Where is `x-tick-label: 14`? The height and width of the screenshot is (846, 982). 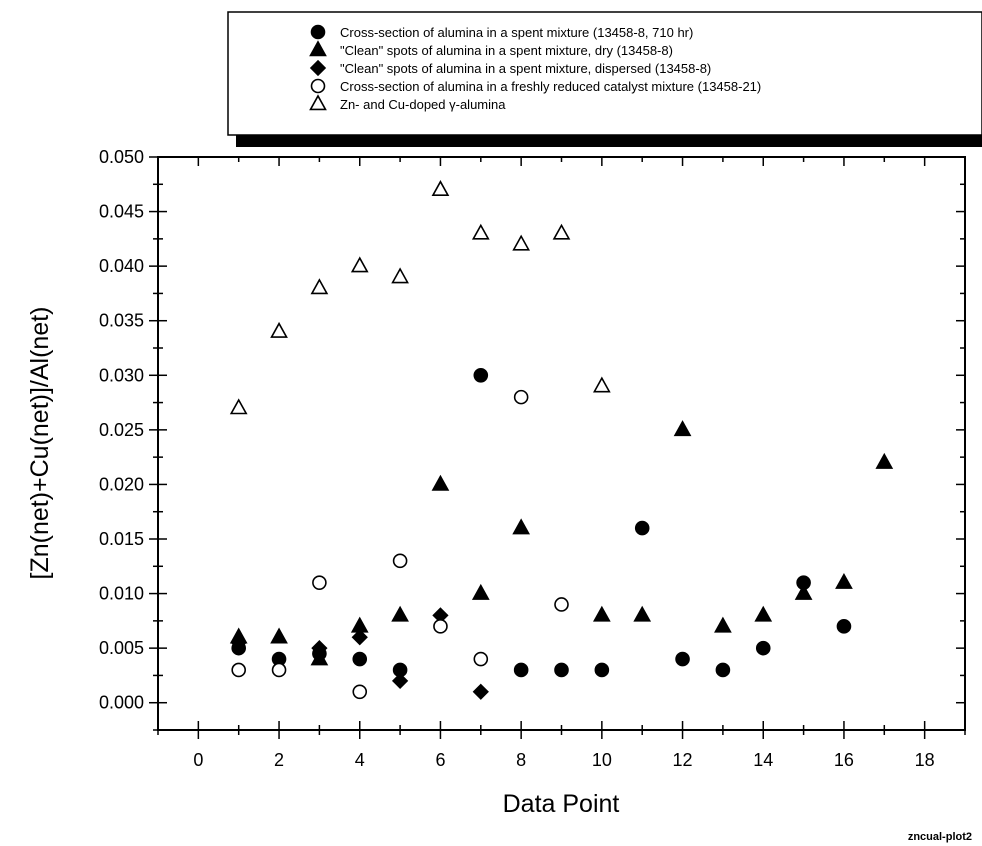 x-tick-label: 14 is located at coordinates (763, 760).